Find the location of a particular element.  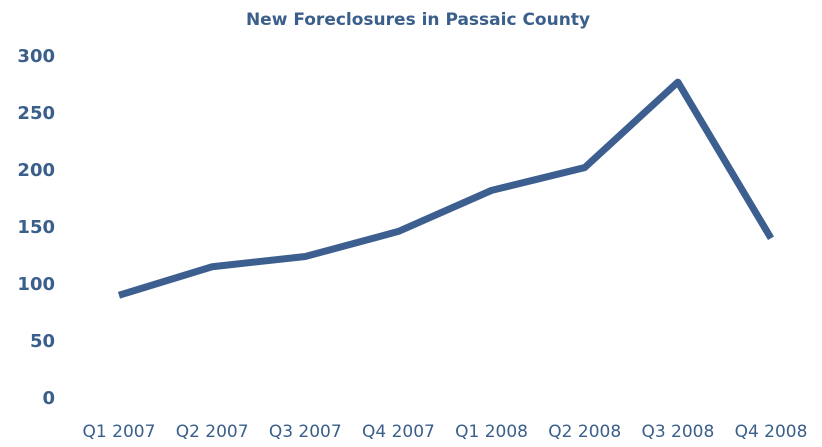

y-tick-label: 250 is located at coordinates (36, 113).